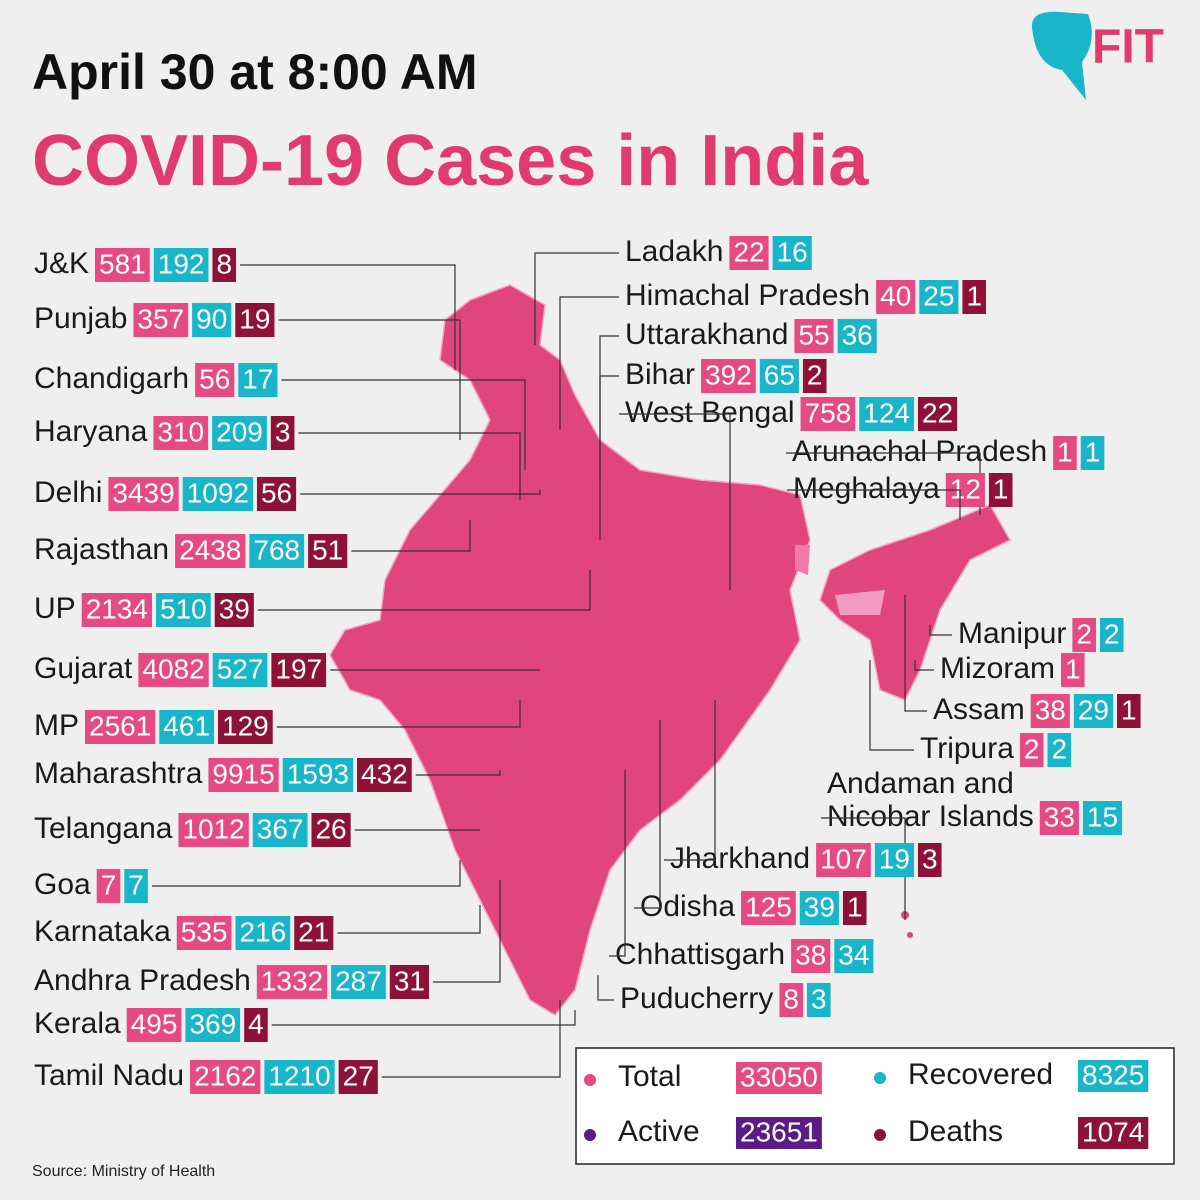 Image resolution: width=1200 pixels, height=1200 pixels. What do you see at coordinates (813, 334) in the screenshot?
I see `value-total: 55` at bounding box center [813, 334].